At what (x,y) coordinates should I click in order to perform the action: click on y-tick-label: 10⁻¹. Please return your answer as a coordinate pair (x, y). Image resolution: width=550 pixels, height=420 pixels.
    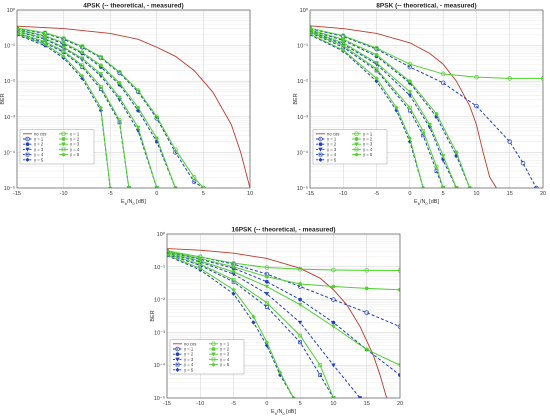
    Looking at the image, I should click on (302, 47).